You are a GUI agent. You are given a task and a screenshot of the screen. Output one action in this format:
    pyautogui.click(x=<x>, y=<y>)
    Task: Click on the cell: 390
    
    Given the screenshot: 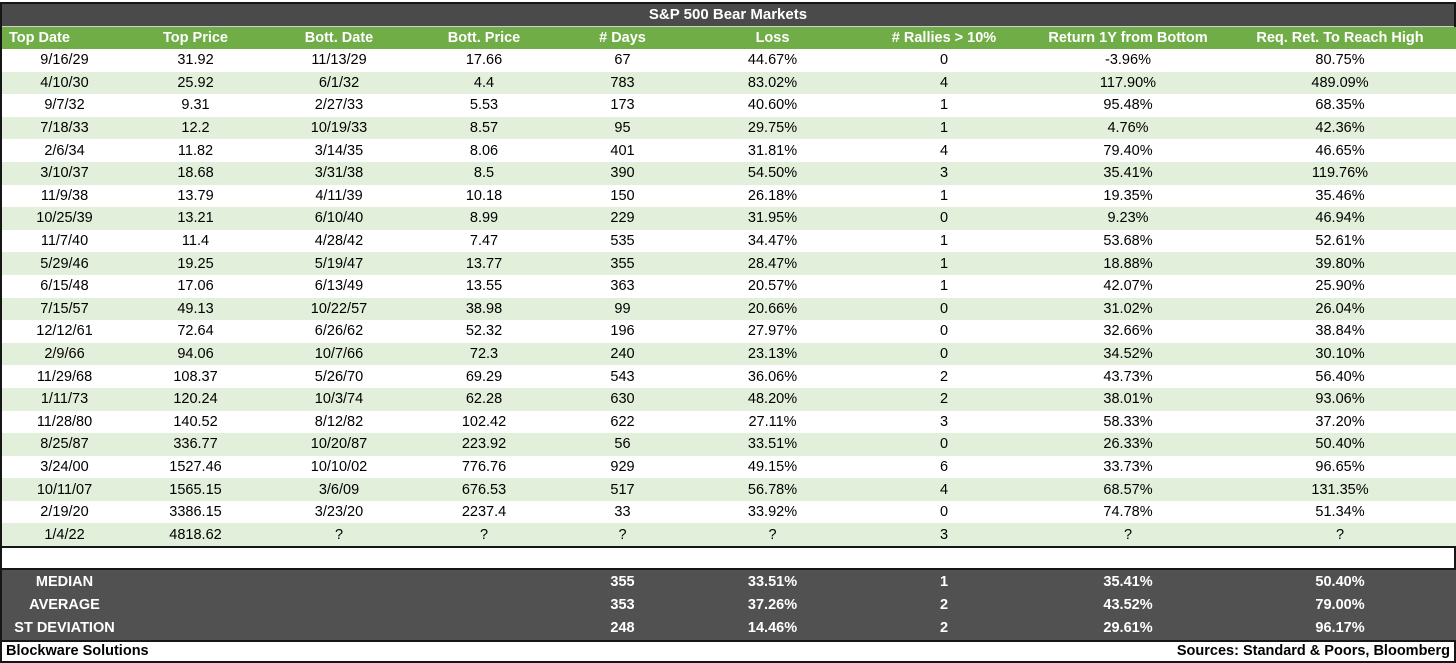 What is the action you would take?
    pyautogui.click(x=622, y=173)
    